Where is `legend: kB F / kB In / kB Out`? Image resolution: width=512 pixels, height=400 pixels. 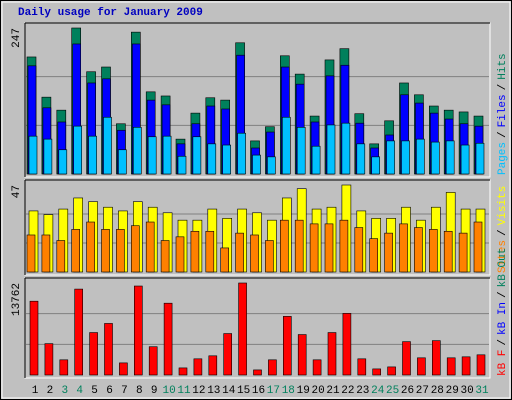 legend: kB F / kB In / kB Out is located at coordinates (503, 312).